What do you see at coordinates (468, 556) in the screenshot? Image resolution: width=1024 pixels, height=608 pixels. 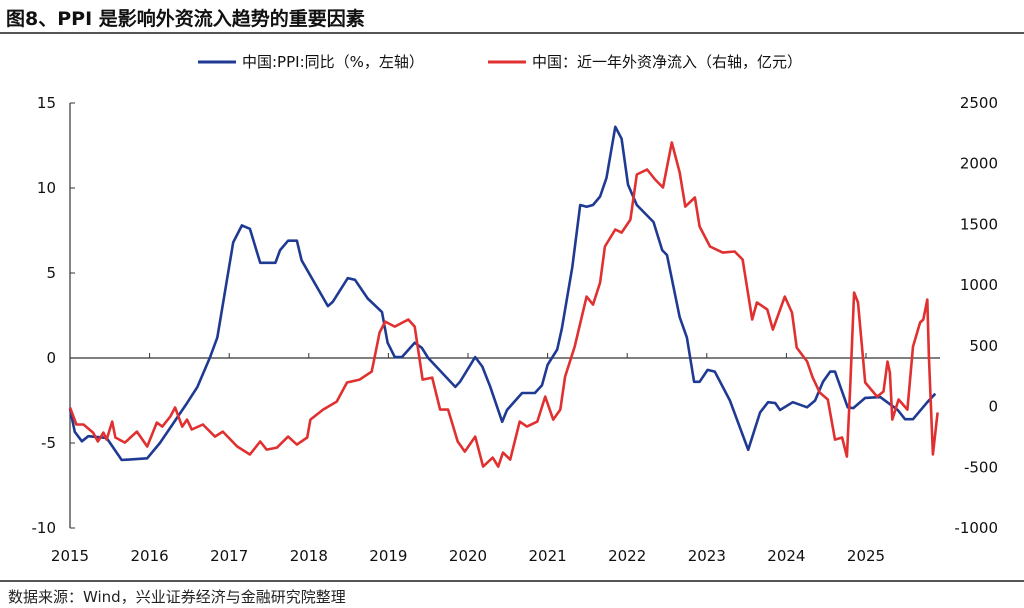 I see `x-axis-tick-label: 2020` at bounding box center [468, 556].